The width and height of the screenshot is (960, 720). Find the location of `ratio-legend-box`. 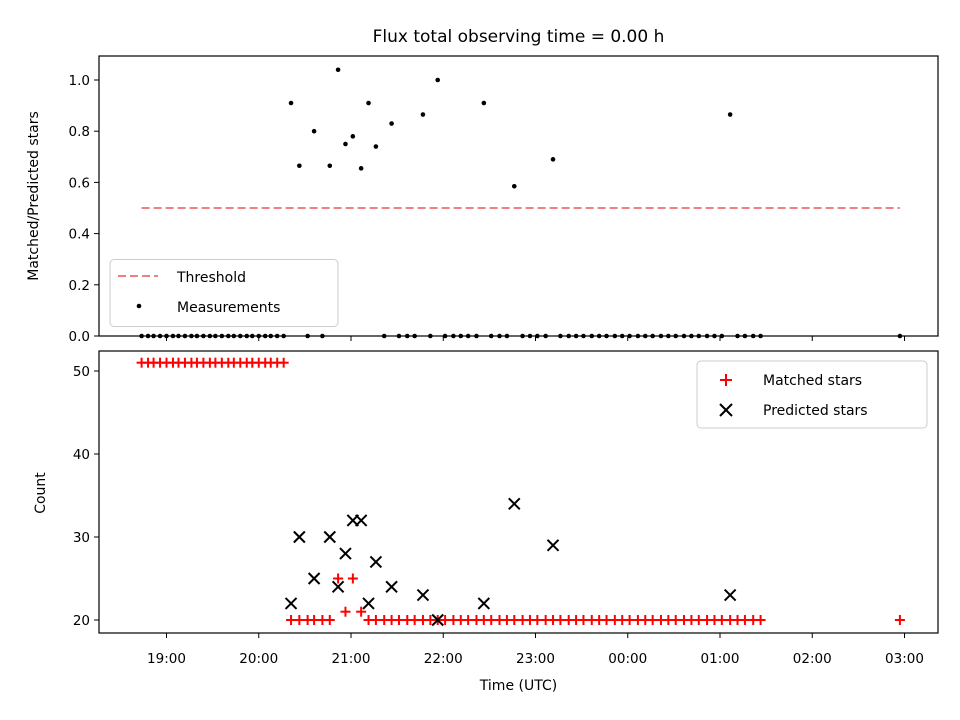

ratio-legend-box is located at coordinates (224, 293).